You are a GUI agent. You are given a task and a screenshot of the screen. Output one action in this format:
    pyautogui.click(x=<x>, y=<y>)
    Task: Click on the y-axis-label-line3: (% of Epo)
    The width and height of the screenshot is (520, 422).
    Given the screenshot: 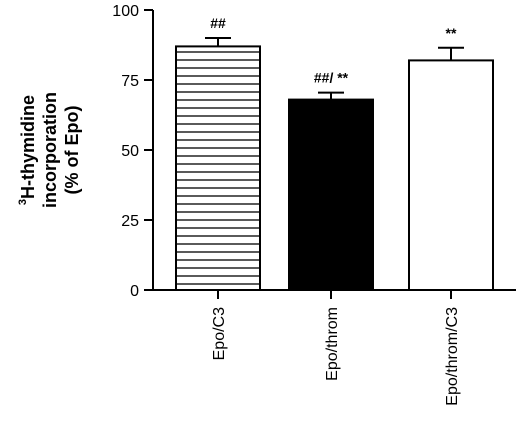 What is the action you would take?
    pyautogui.click(x=72, y=150)
    